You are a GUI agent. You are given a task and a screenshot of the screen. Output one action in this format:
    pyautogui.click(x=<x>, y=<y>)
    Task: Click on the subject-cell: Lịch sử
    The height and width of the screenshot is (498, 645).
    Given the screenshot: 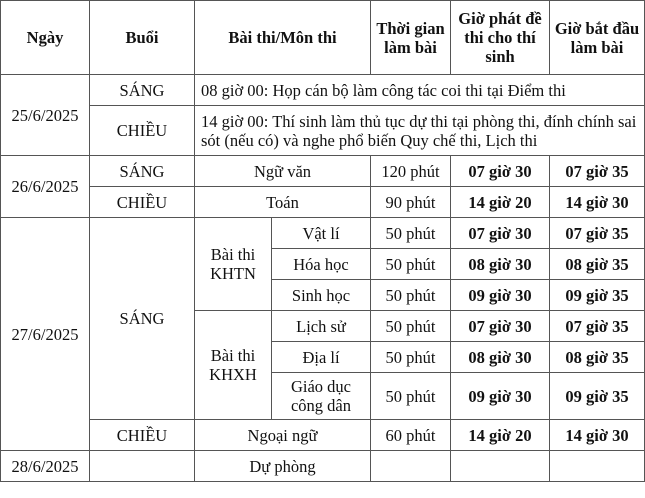 What is the action you would take?
    pyautogui.click(x=321, y=326)
    